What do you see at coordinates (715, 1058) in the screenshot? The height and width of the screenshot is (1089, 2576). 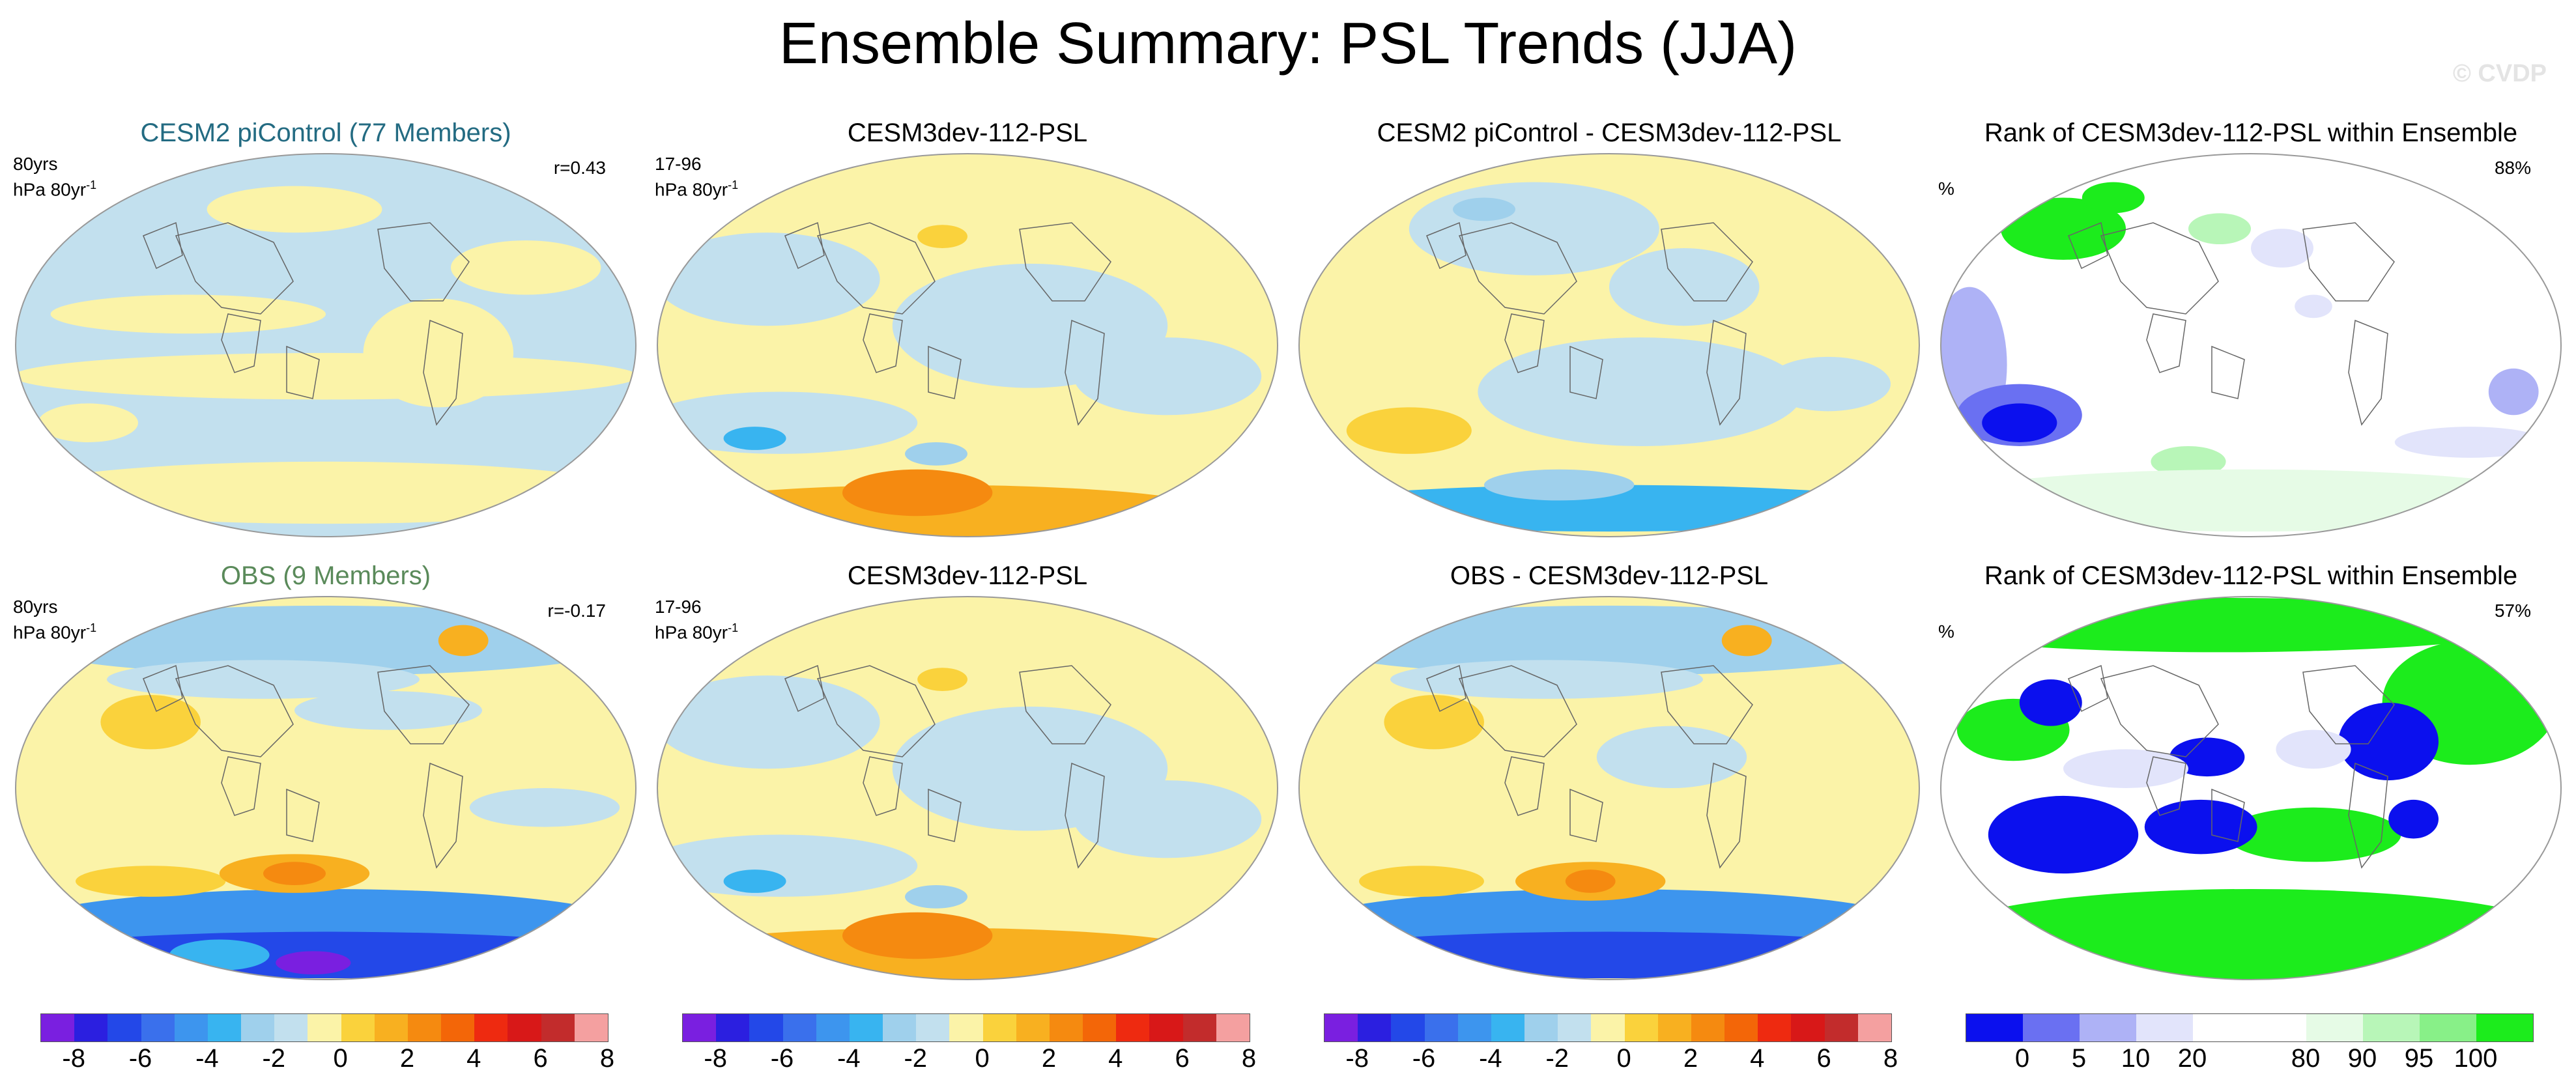 I see `colorbar-tick-label: -8` at bounding box center [715, 1058].